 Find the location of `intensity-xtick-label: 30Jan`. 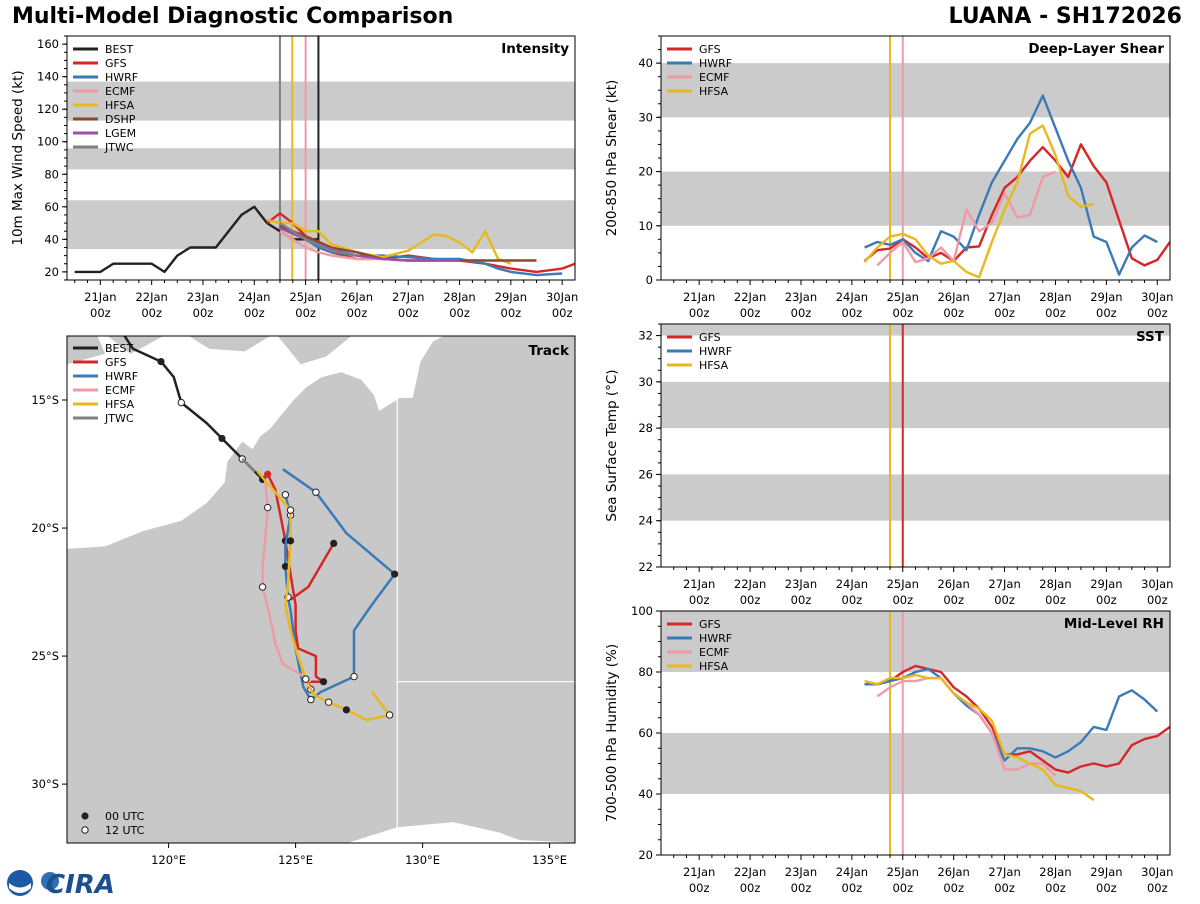

intensity-xtick-label: 30Jan is located at coordinates (562, 297).